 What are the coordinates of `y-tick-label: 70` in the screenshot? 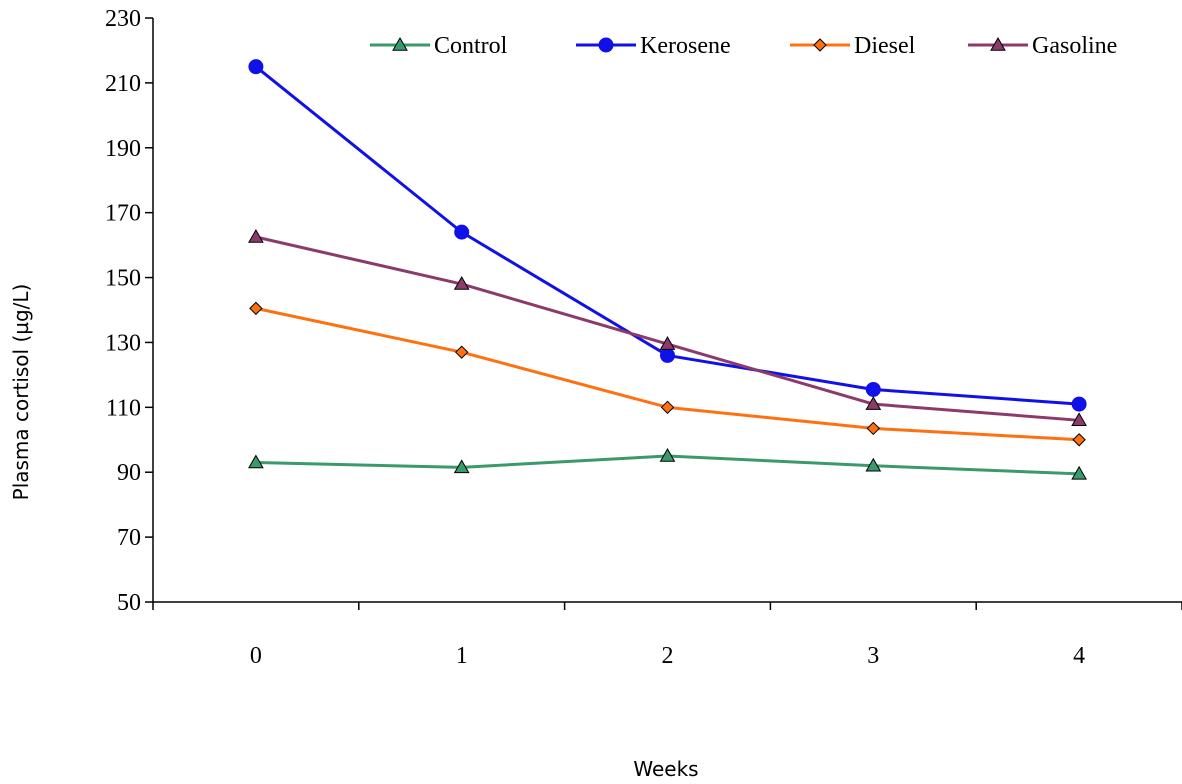 It's located at (129, 538).